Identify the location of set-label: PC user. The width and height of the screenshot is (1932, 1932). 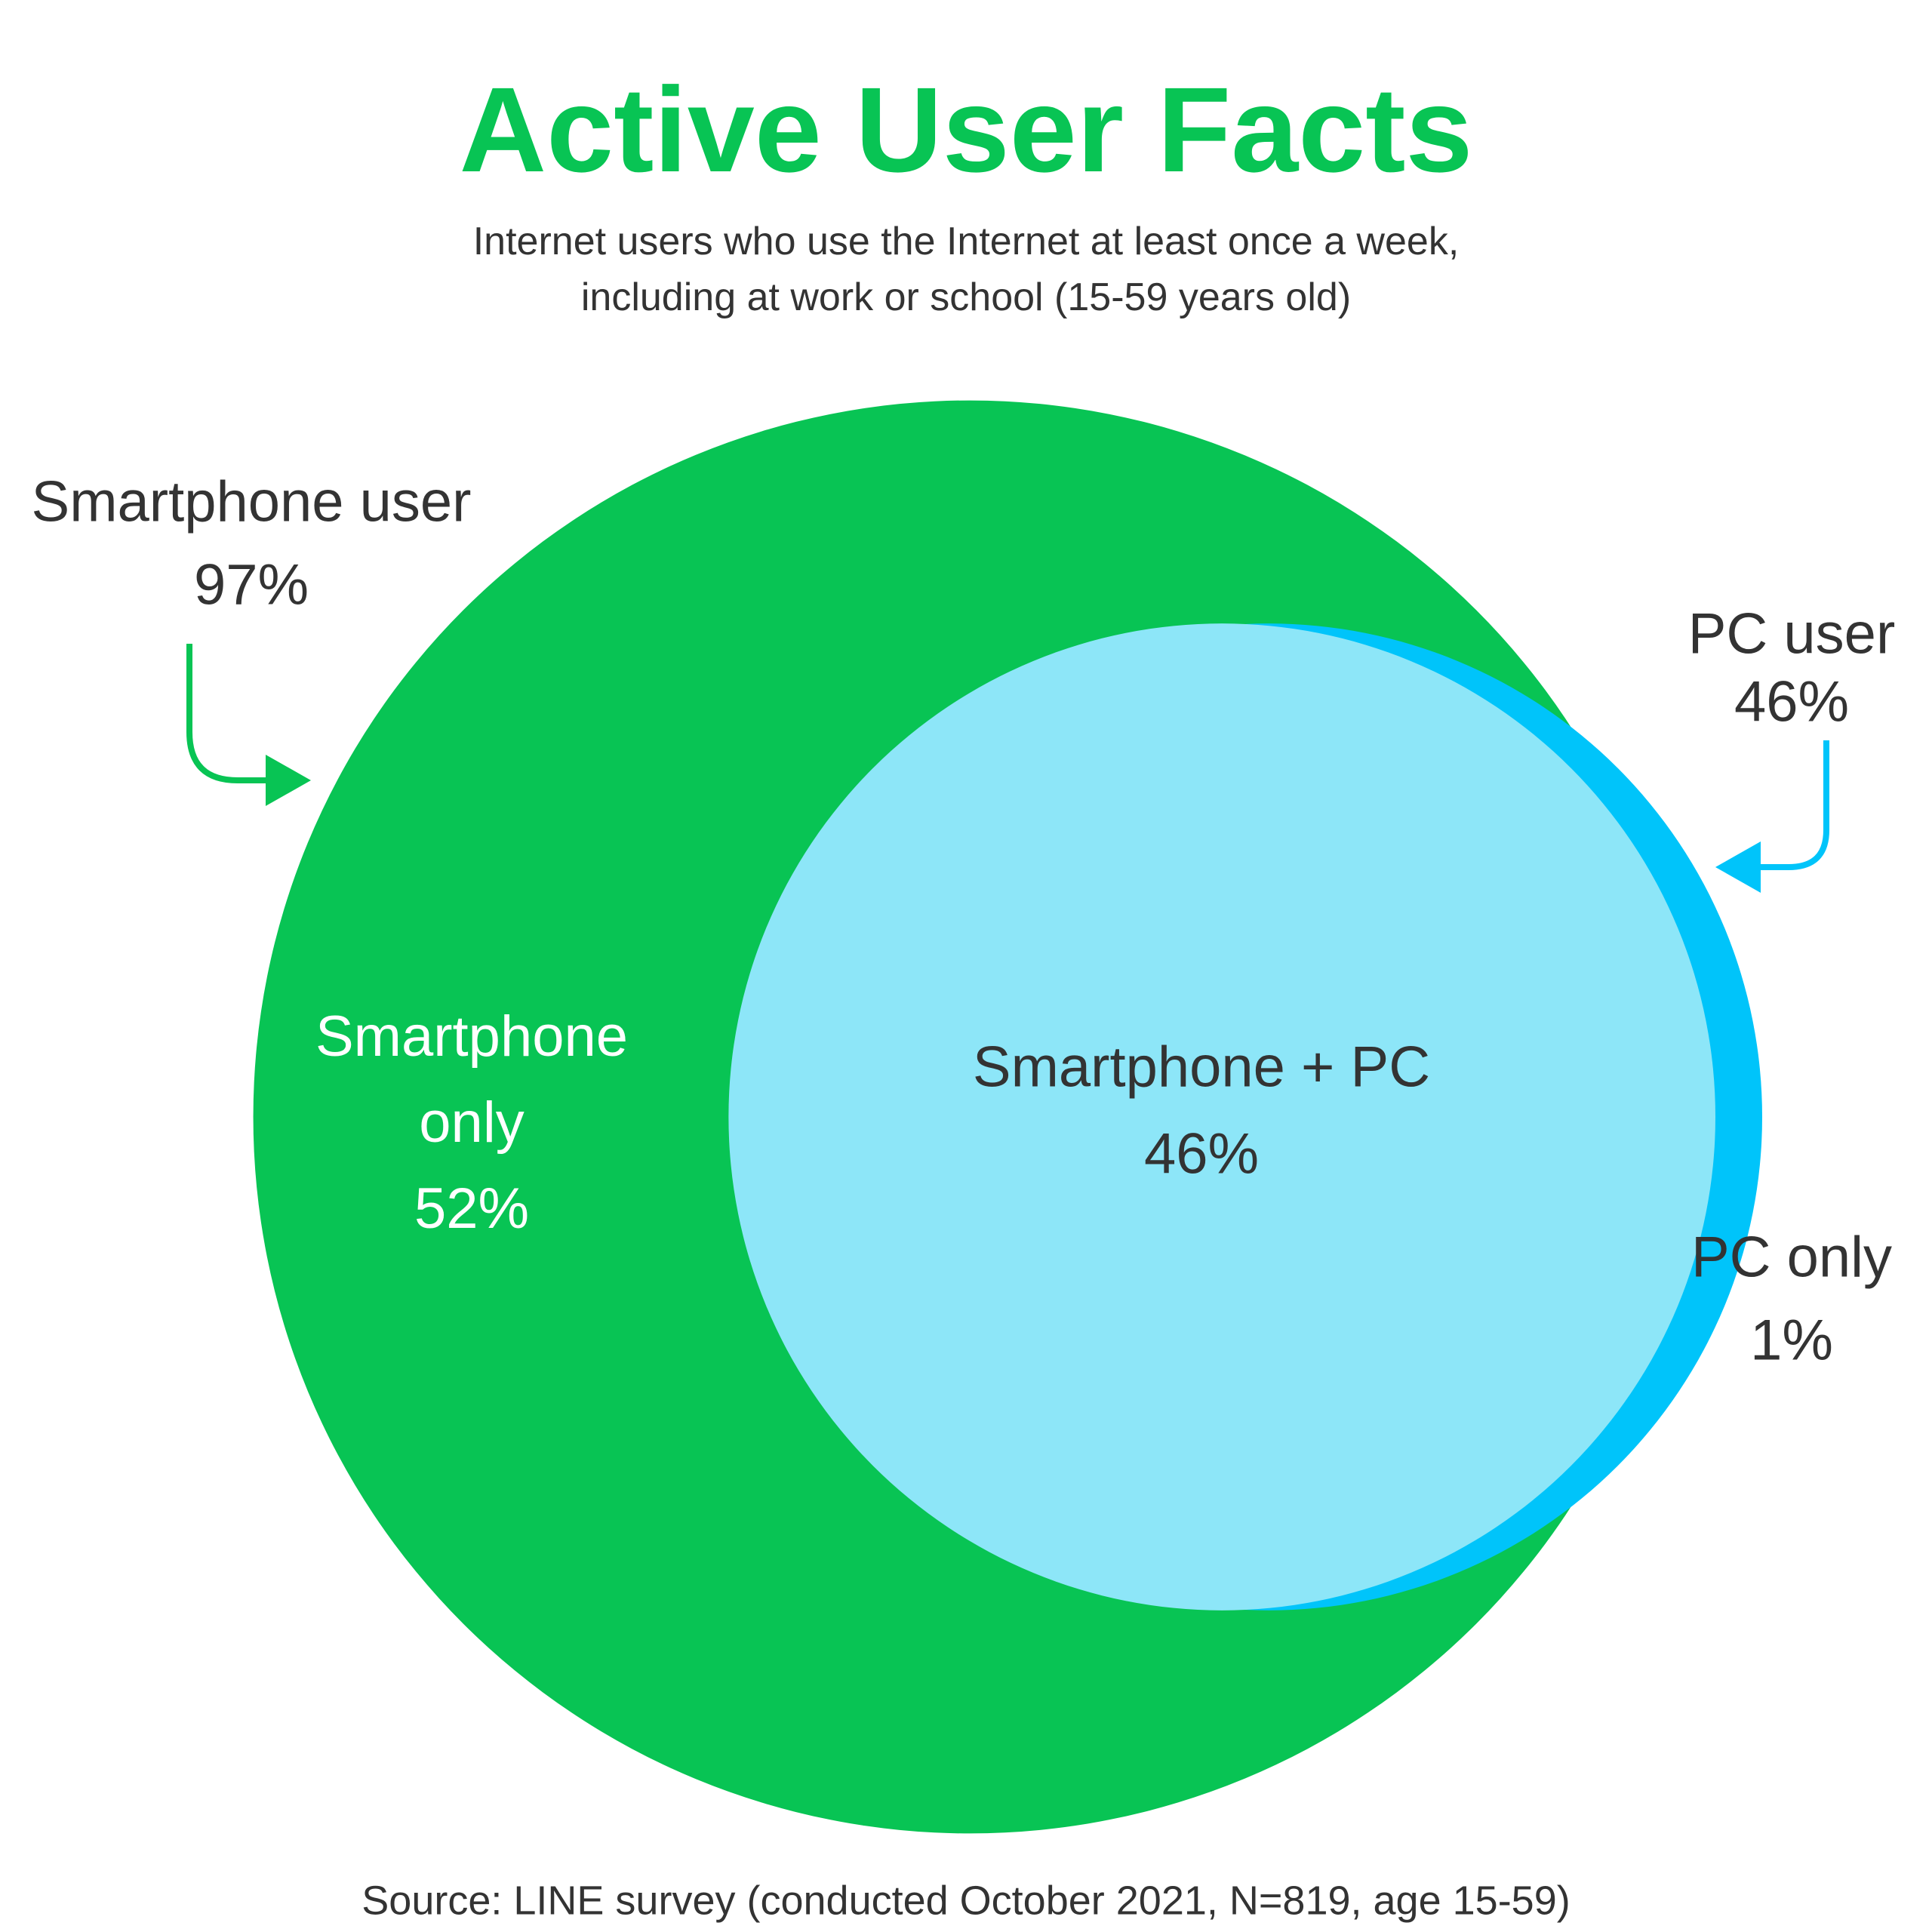
(1791, 633).